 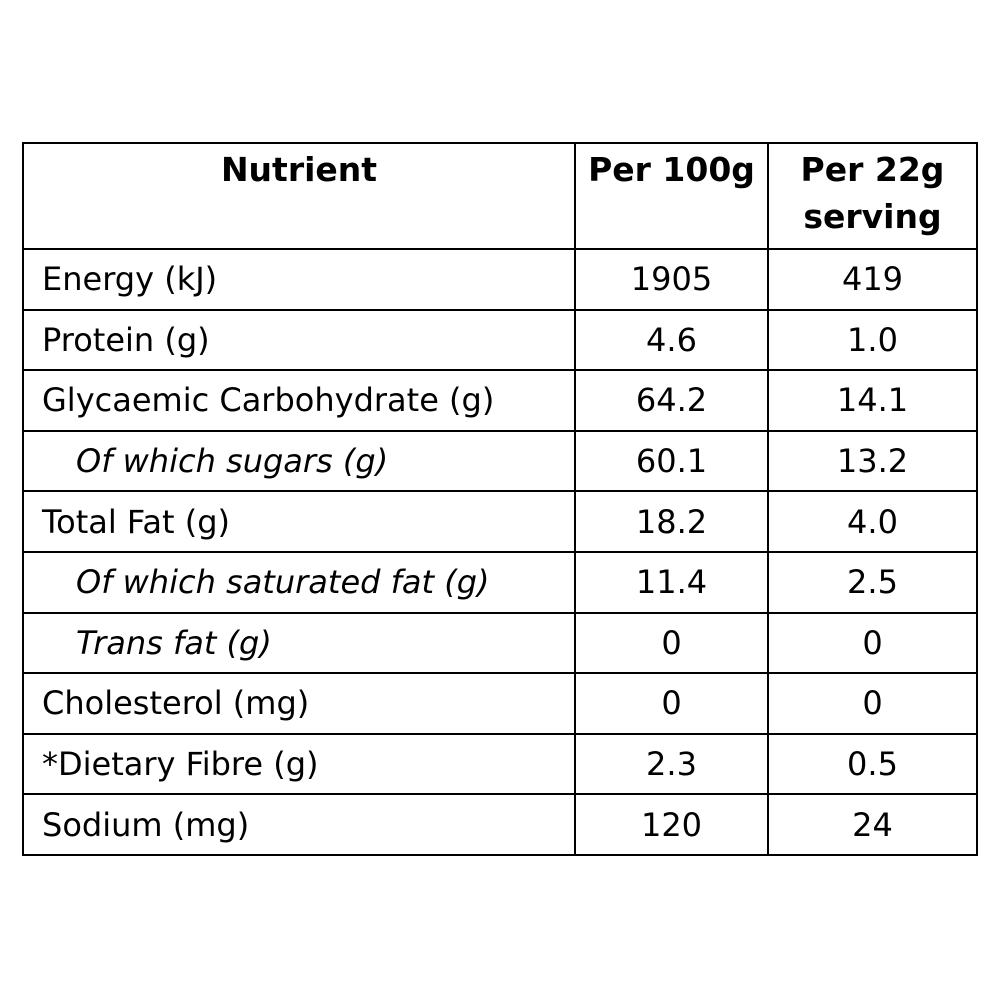 I want to click on table-row: Of which saturated fat (g) 11.4 2.5, so click(x=500, y=582).